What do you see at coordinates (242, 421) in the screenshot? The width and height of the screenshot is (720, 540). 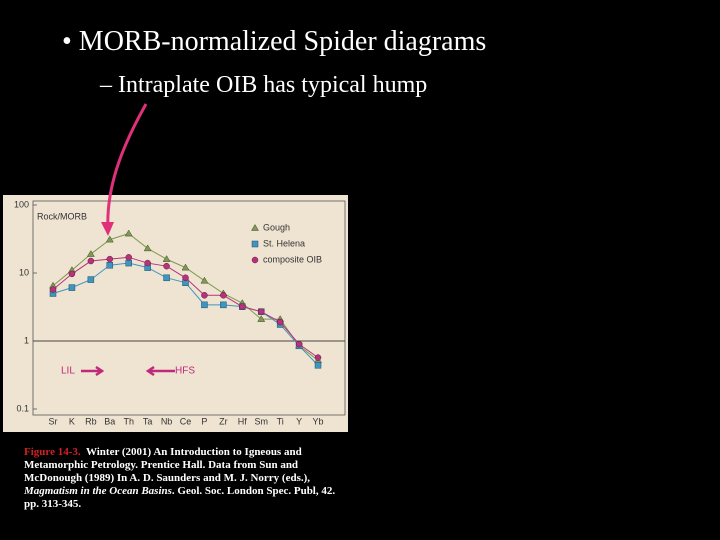 I see `x-tick-label: Hf` at bounding box center [242, 421].